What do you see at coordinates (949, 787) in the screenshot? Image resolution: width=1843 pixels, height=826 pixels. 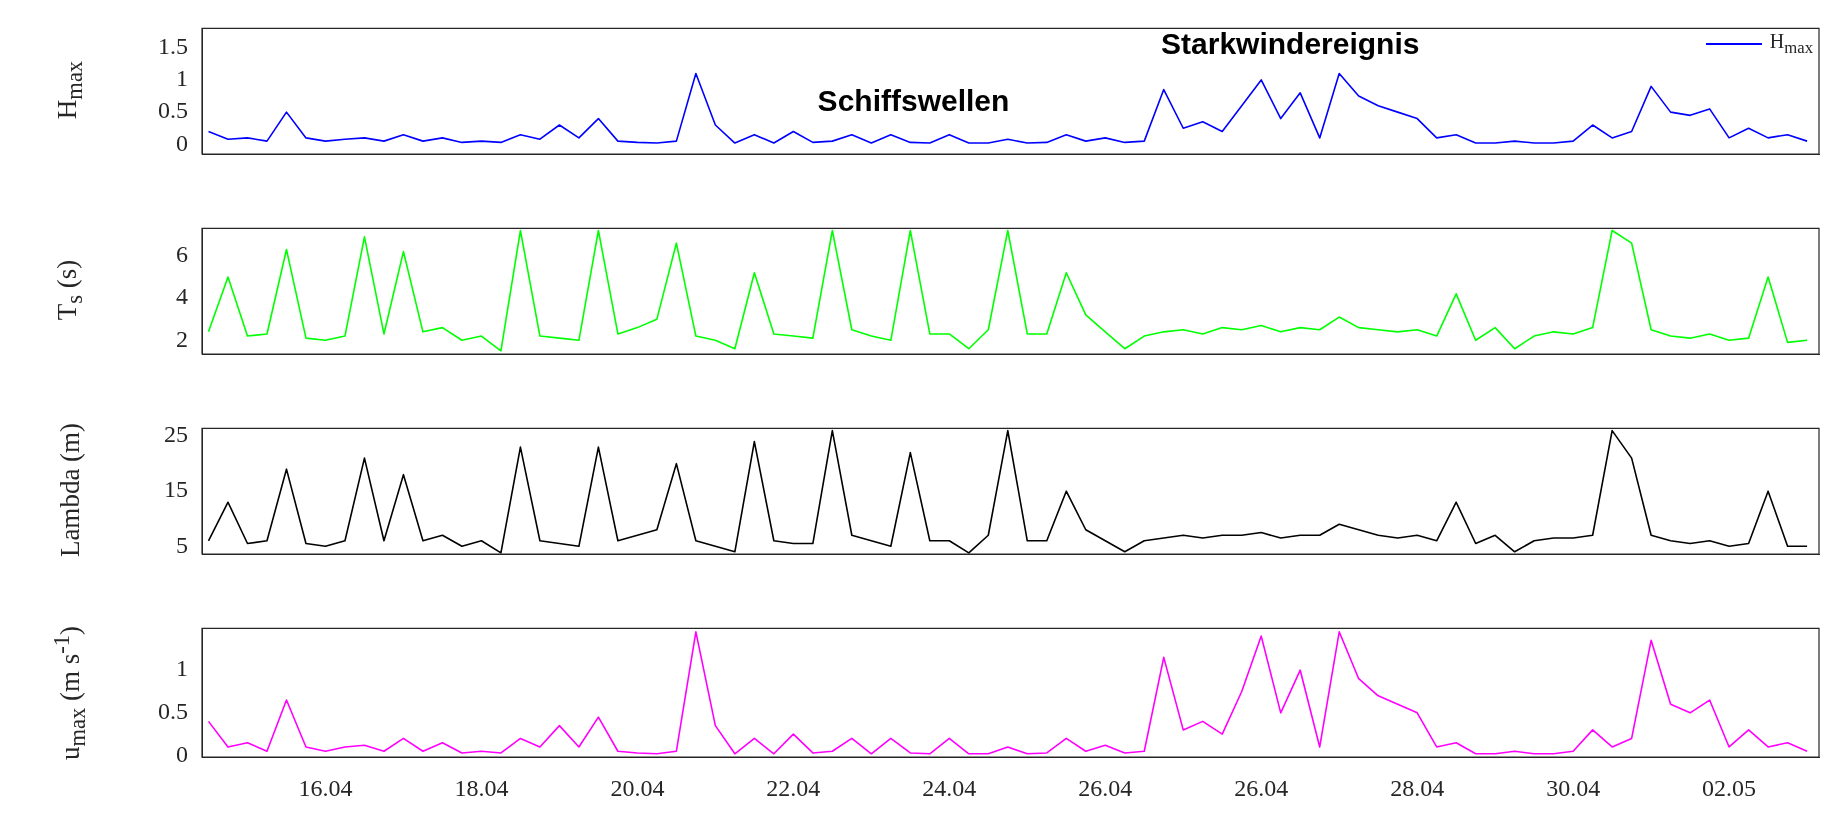 I see `x-tick-label: 24.04` at bounding box center [949, 787].